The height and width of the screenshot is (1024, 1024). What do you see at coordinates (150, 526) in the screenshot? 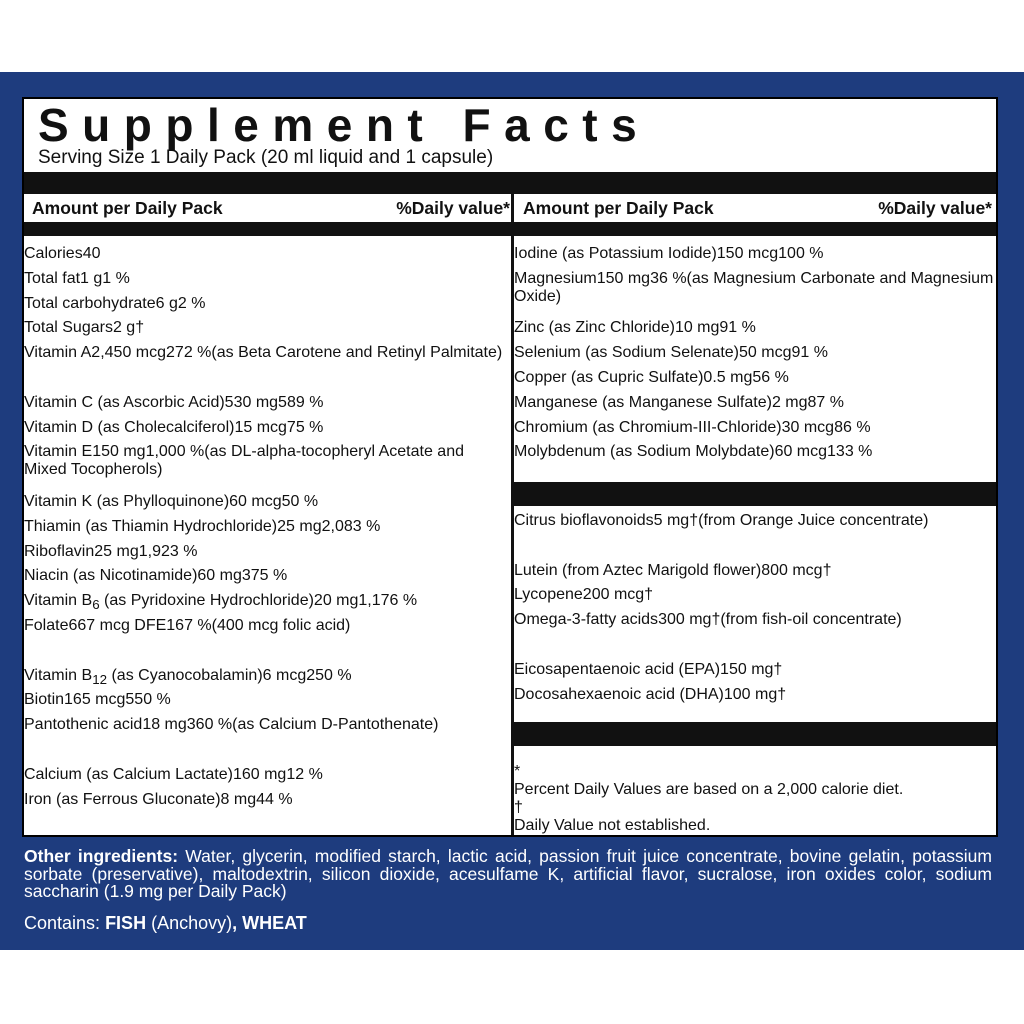
I see `nutrient-name: Thiamin (as Thiamin Hydrochloride)` at bounding box center [150, 526].